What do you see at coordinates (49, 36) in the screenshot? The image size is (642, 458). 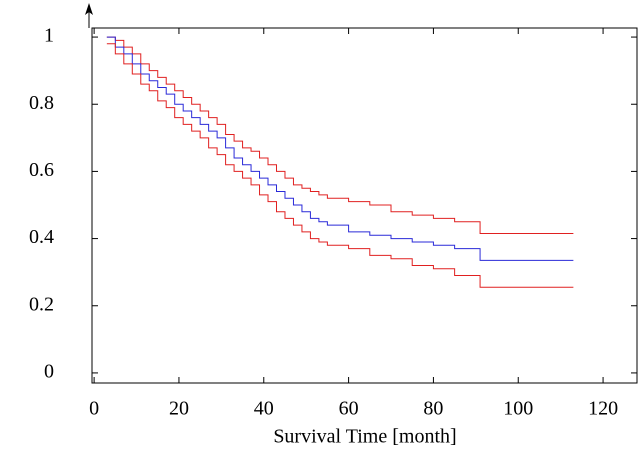 I see `y-tick-label: 1` at bounding box center [49, 36].